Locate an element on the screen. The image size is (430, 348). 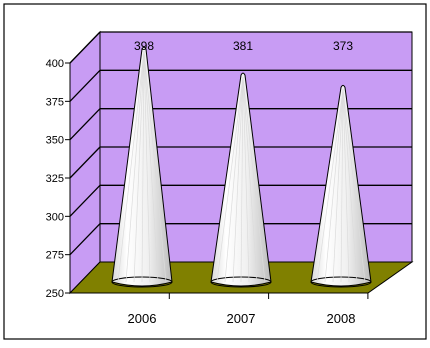
y-tick-label: 350 is located at coordinates (55, 141).